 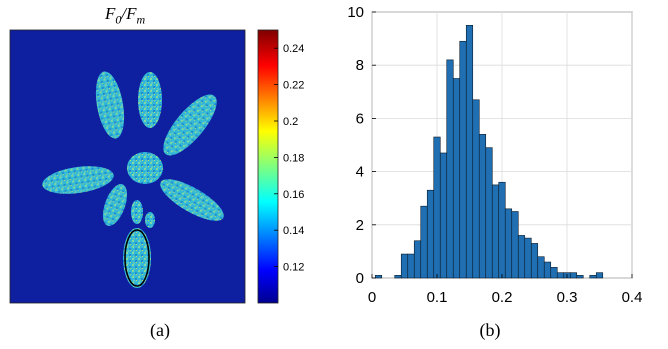 What do you see at coordinates (293, 49) in the screenshot?
I see `colorbar-tick-label: 0.24` at bounding box center [293, 49].